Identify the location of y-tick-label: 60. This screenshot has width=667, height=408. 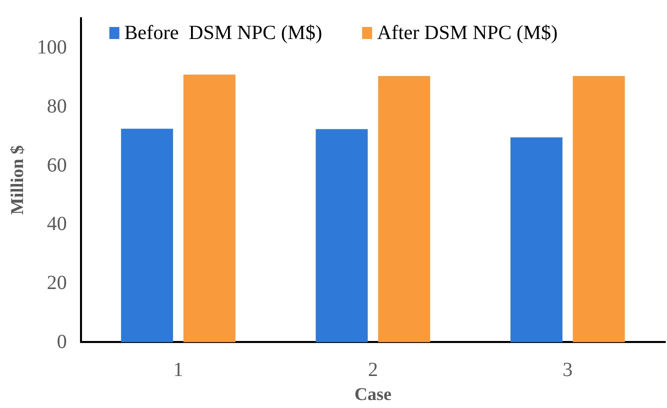
(56, 165).